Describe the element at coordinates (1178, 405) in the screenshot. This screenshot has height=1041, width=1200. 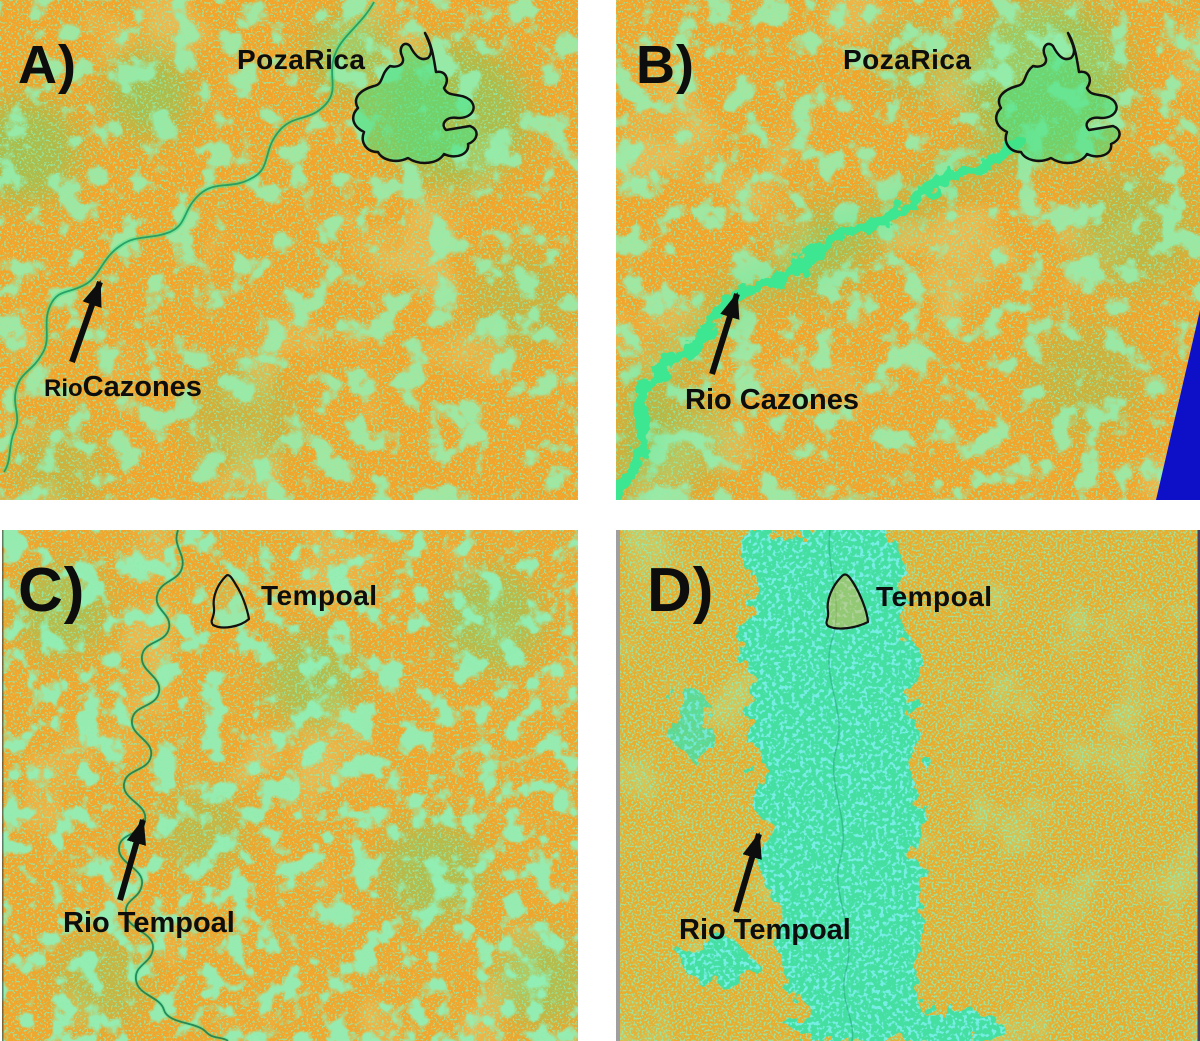
I see `scene-edge-no-data` at that location.